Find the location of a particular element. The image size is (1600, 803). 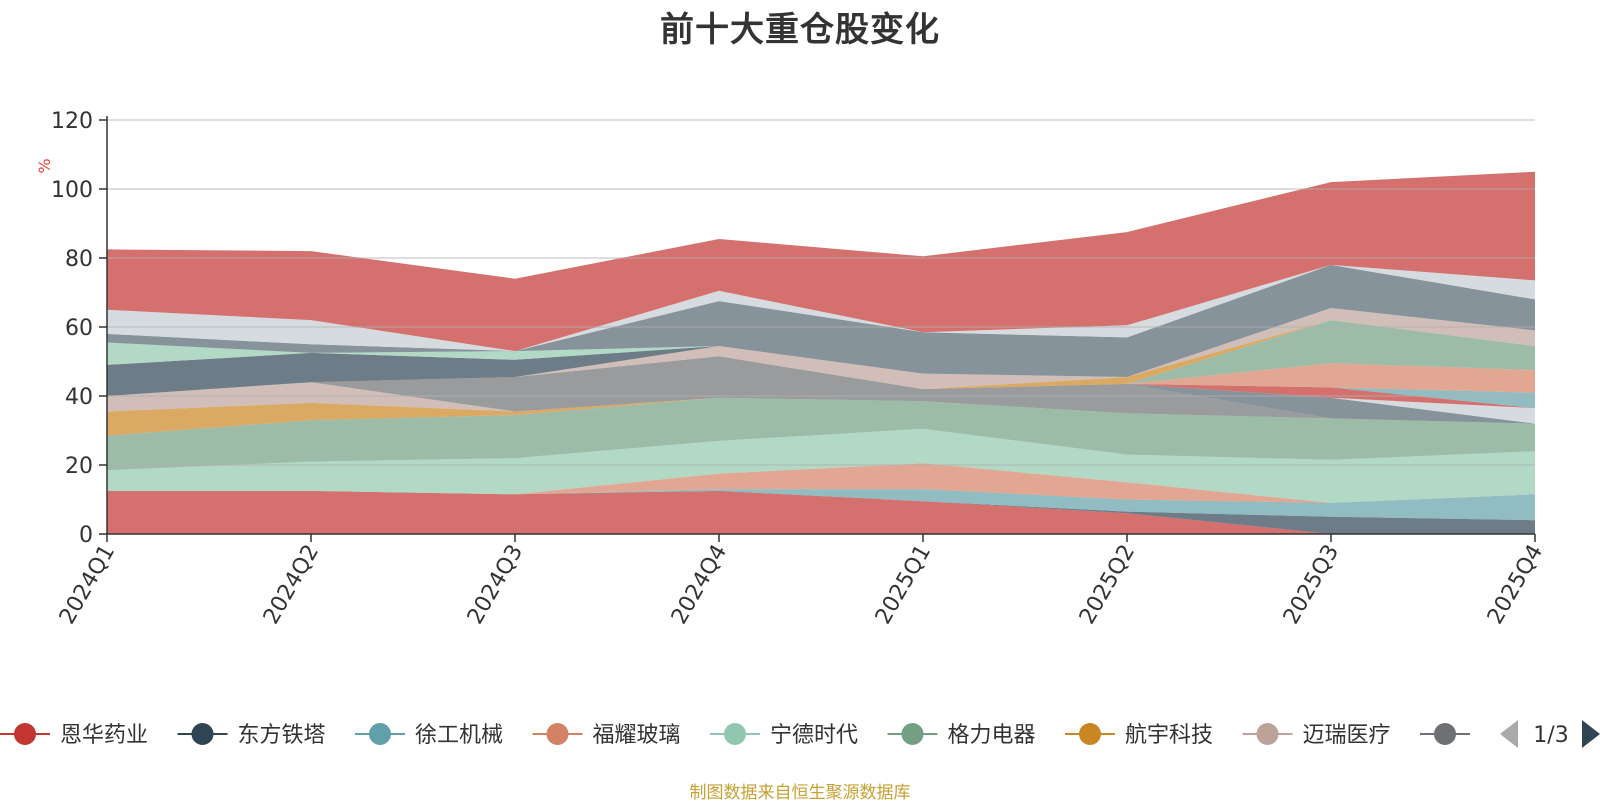

legend-label: 徐工机械 is located at coordinates (459, 735).